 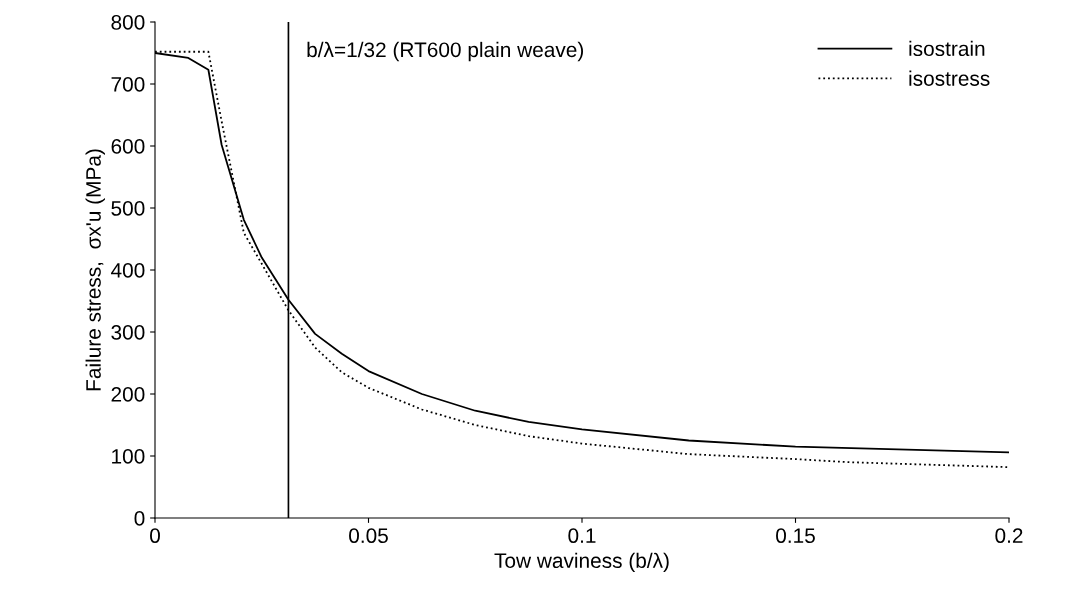 I want to click on y-tick-label: 600, so click(x=128, y=146).